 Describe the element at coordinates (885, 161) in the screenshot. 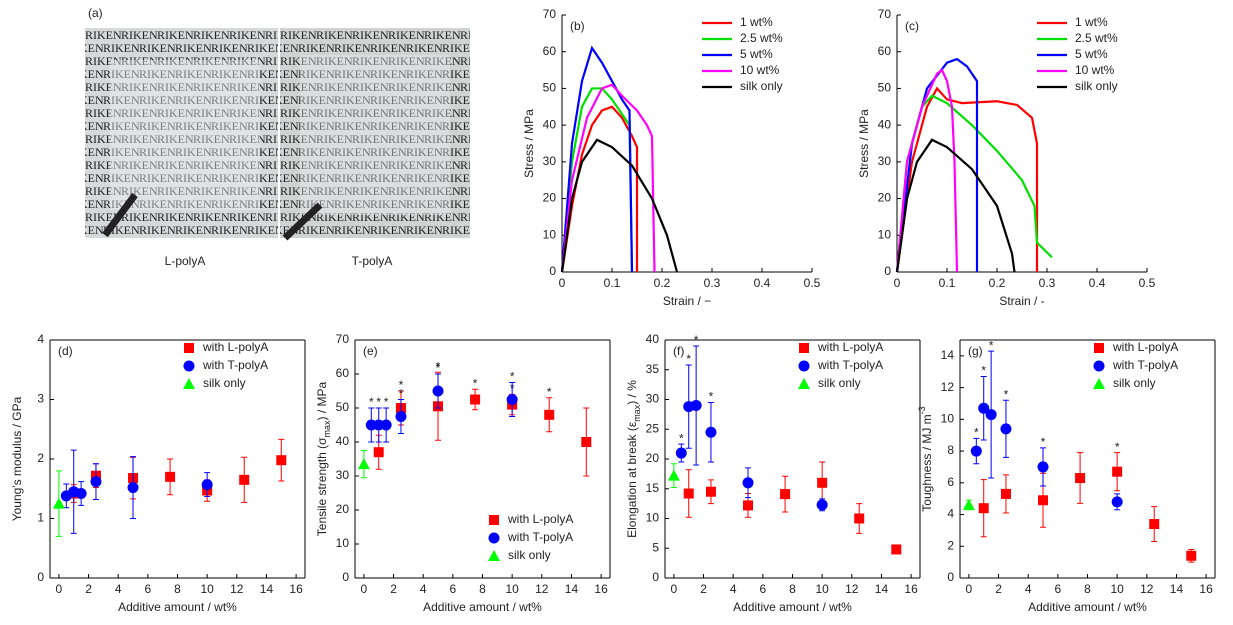

I see `y-tick-label: 30` at that location.